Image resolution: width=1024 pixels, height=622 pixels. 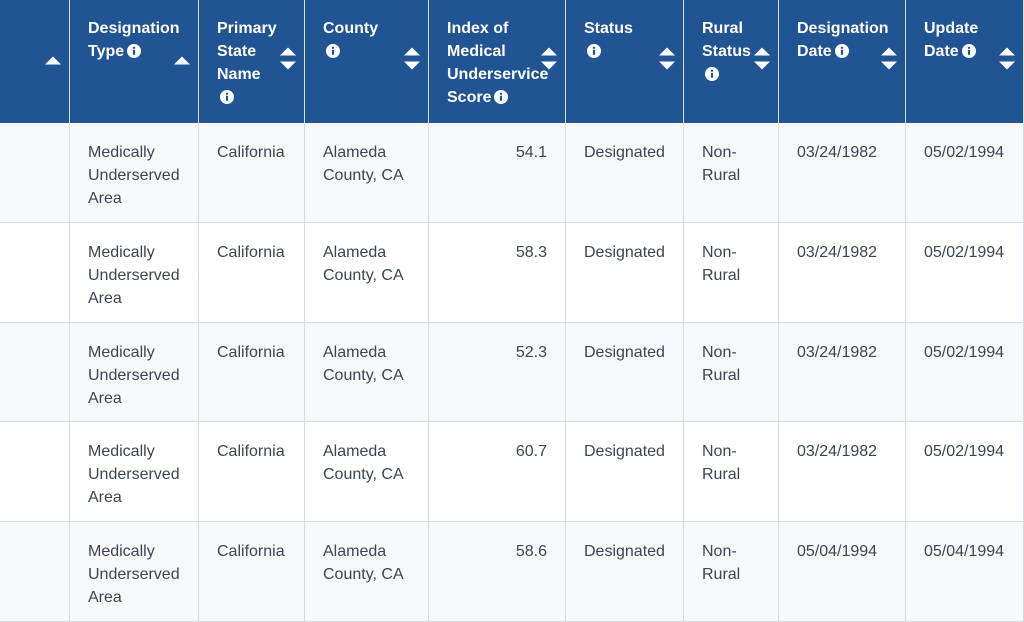 What do you see at coordinates (843, 40) in the screenshot?
I see `header-label: Designation Date` at bounding box center [843, 40].